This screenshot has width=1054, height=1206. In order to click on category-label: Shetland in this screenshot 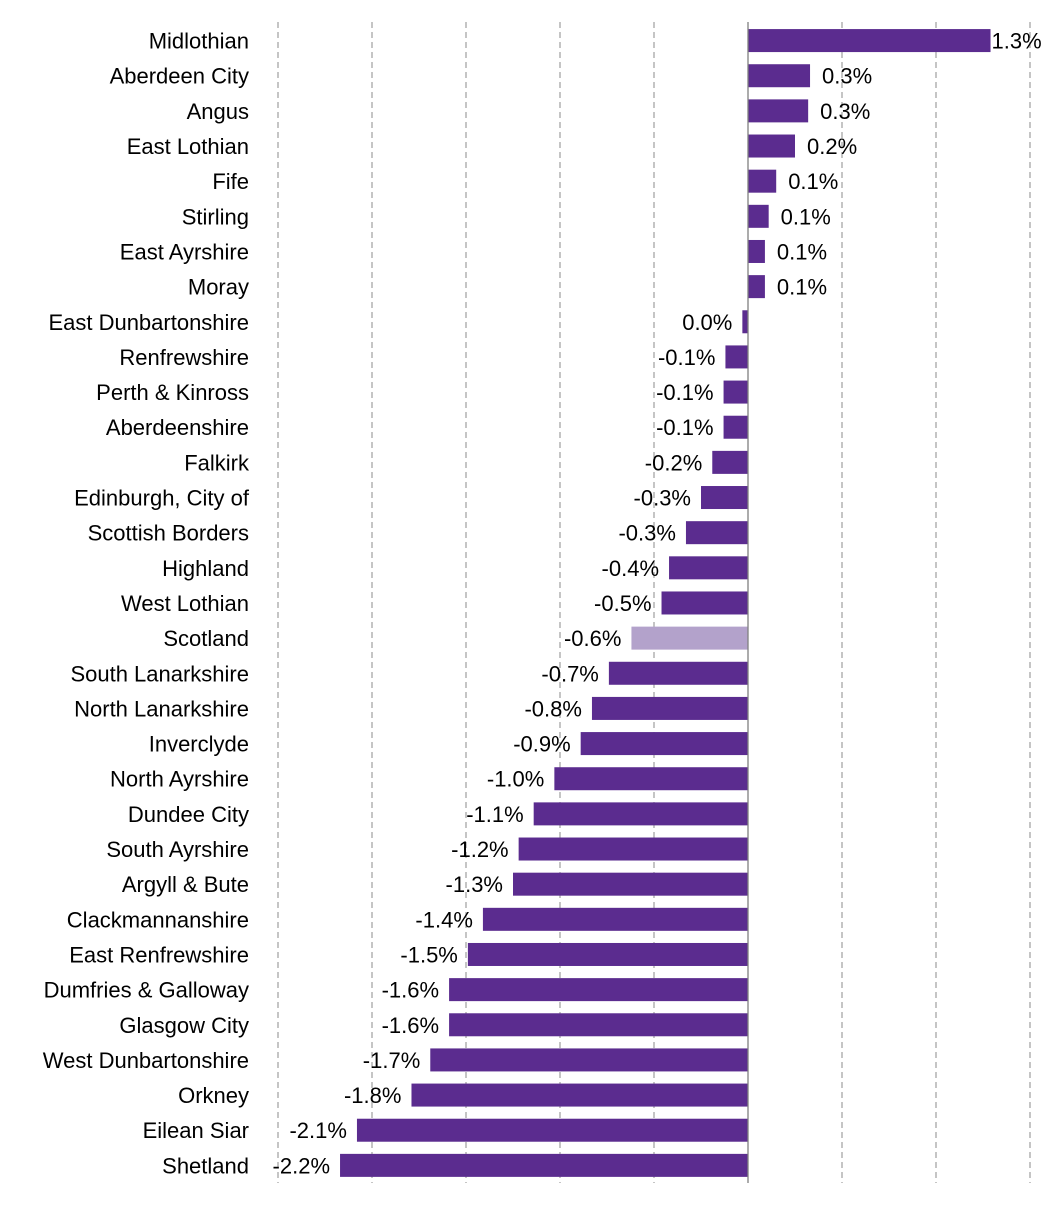, I will do `click(205, 1165)`.